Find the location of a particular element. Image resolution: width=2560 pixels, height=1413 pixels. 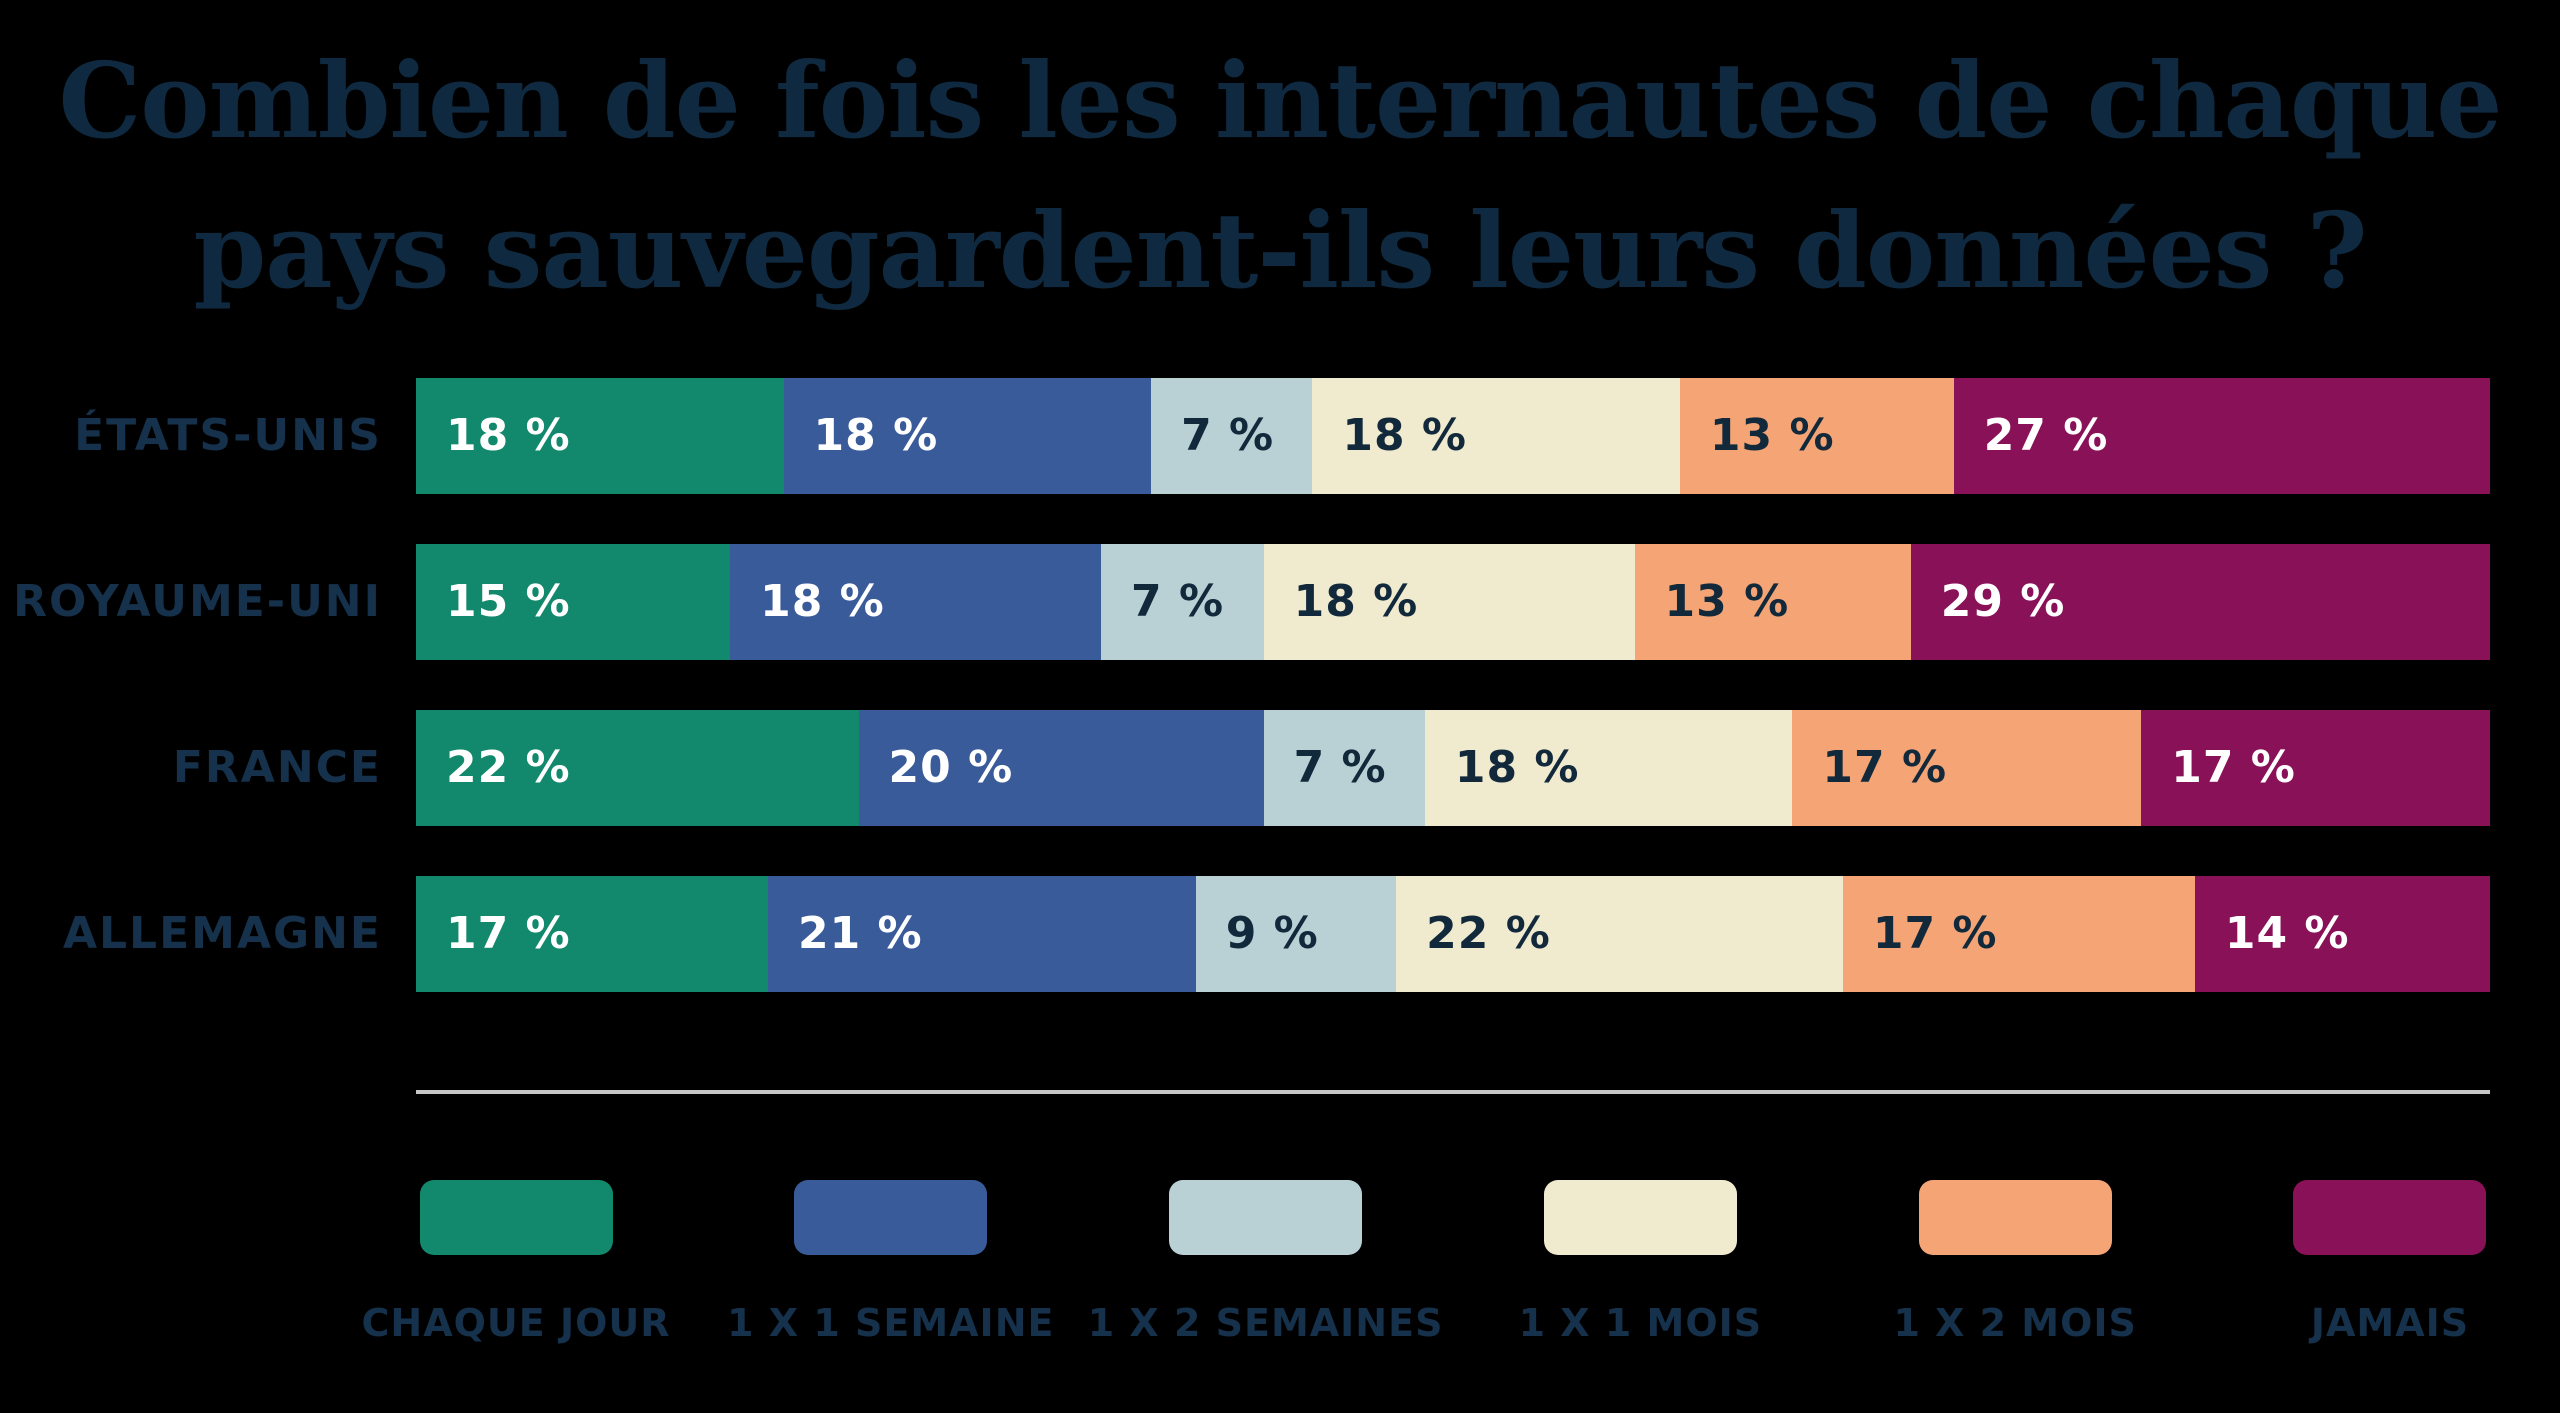

stacked-bar: 18 % 18 % 7 % 18 % 13 % 27 % is located at coordinates (1453, 435).